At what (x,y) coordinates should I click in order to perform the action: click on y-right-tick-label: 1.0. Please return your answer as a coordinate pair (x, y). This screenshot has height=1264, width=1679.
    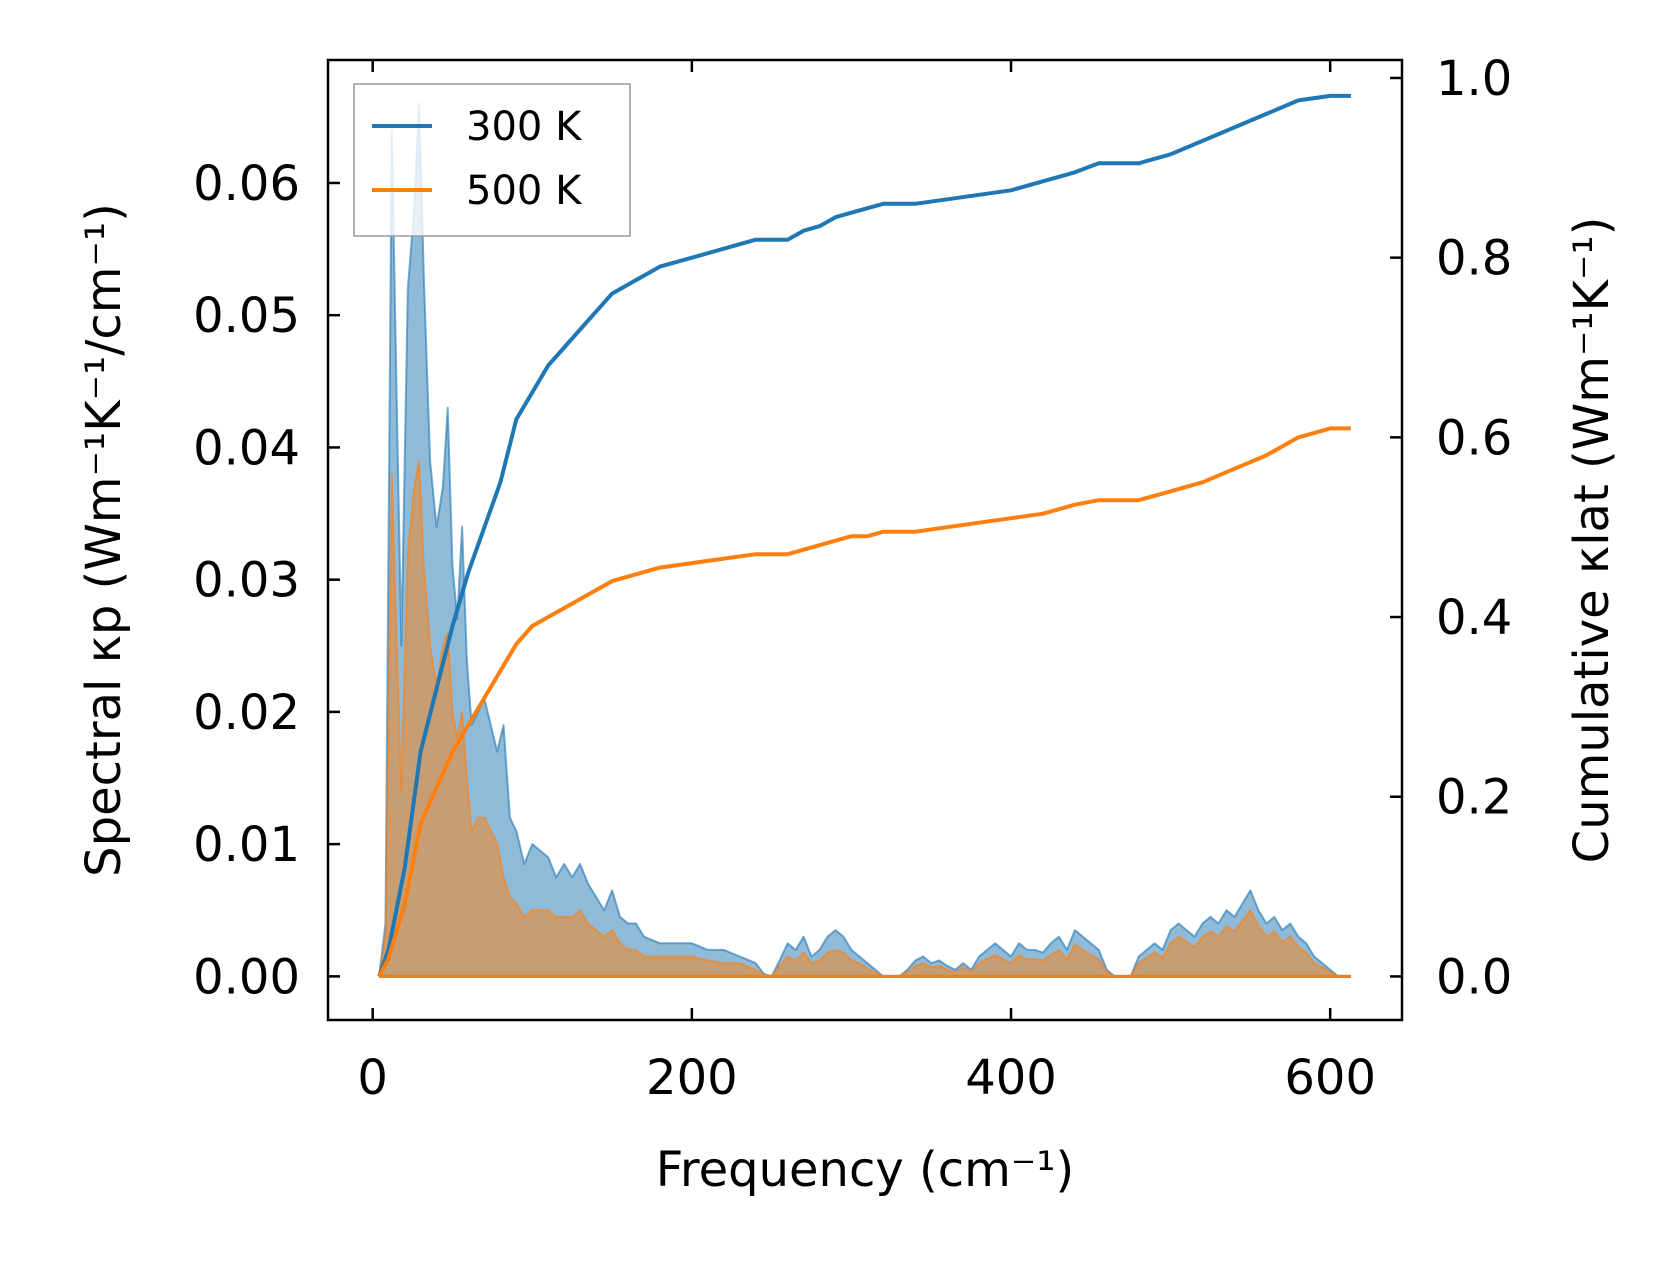
    Looking at the image, I should click on (1474, 79).